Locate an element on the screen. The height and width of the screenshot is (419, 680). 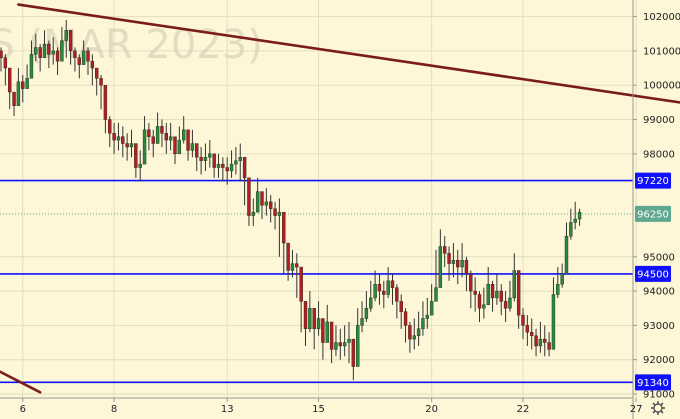
y-tick-label: 95000 is located at coordinates (659, 257).